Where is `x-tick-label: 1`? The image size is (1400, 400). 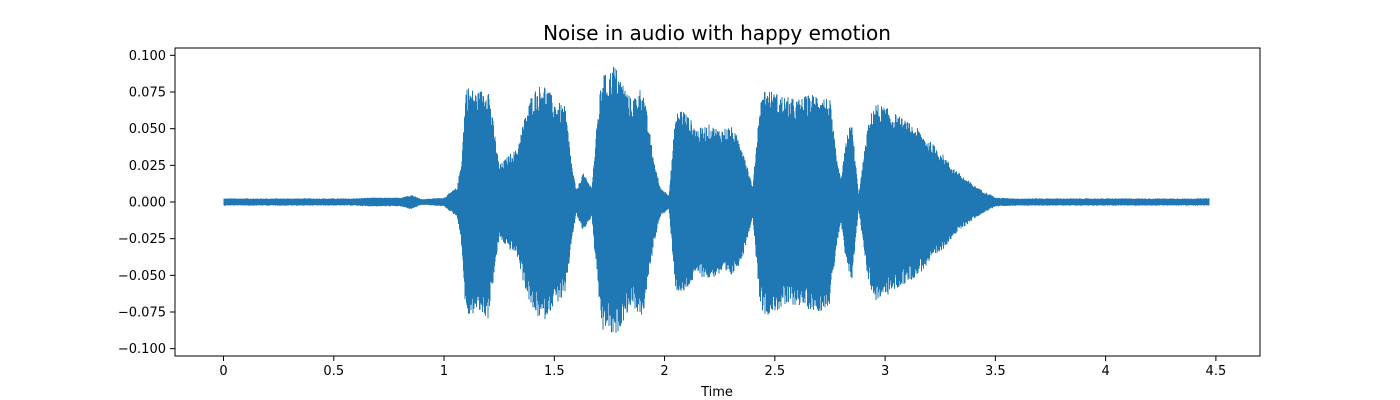
x-tick-label: 1 is located at coordinates (444, 371).